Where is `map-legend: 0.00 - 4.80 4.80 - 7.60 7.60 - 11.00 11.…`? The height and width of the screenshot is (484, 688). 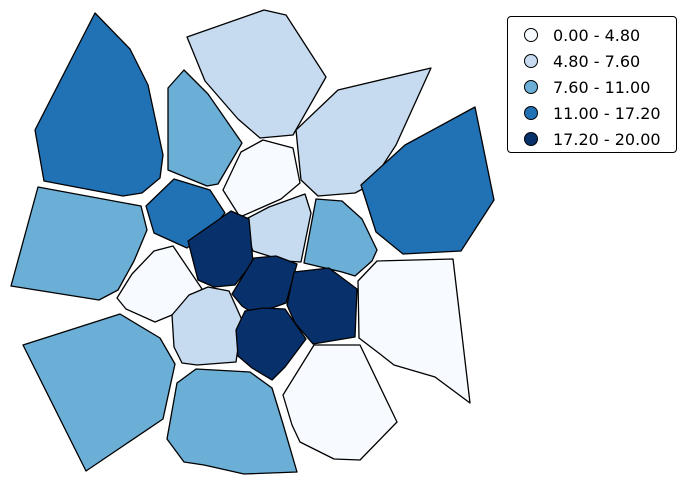
map-legend: 0.00 - 4.80 4.80 - 7.60 7.60 - 11.00 11.… is located at coordinates (592, 84).